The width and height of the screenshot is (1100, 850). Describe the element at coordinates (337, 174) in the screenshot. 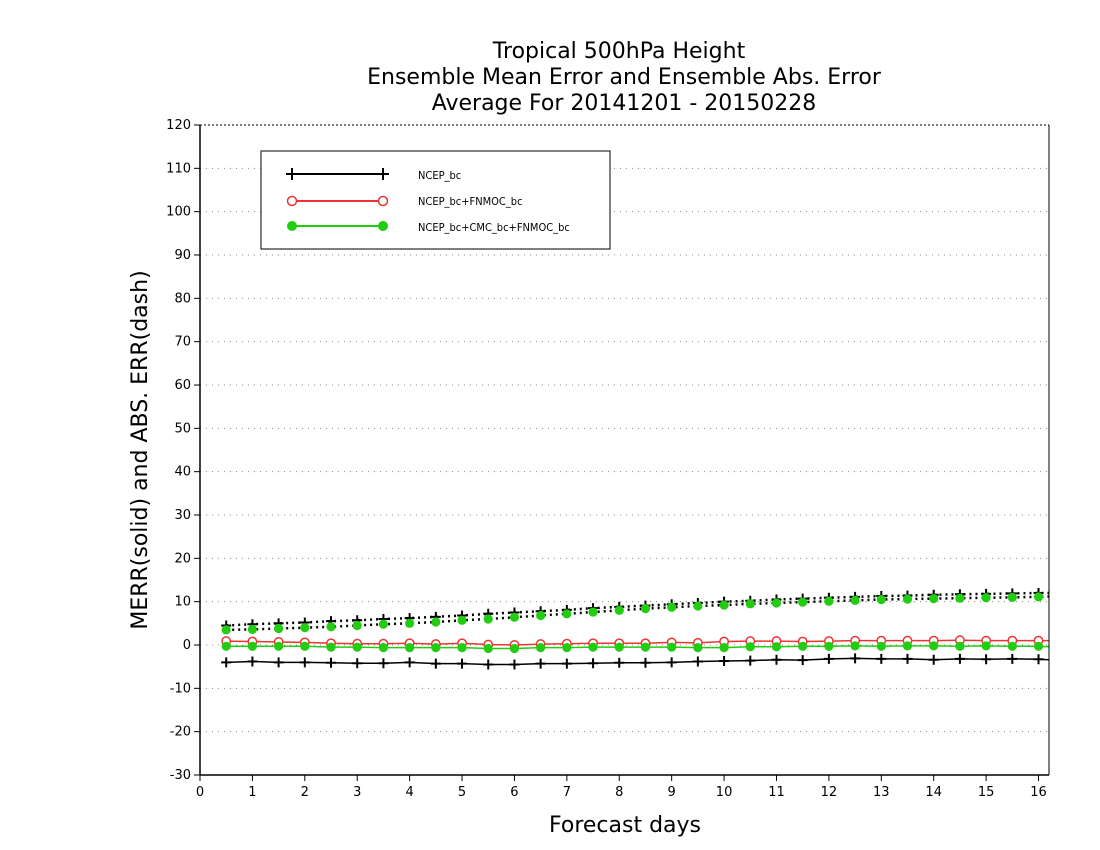

I see `legend-marker-ncep-bc` at that location.